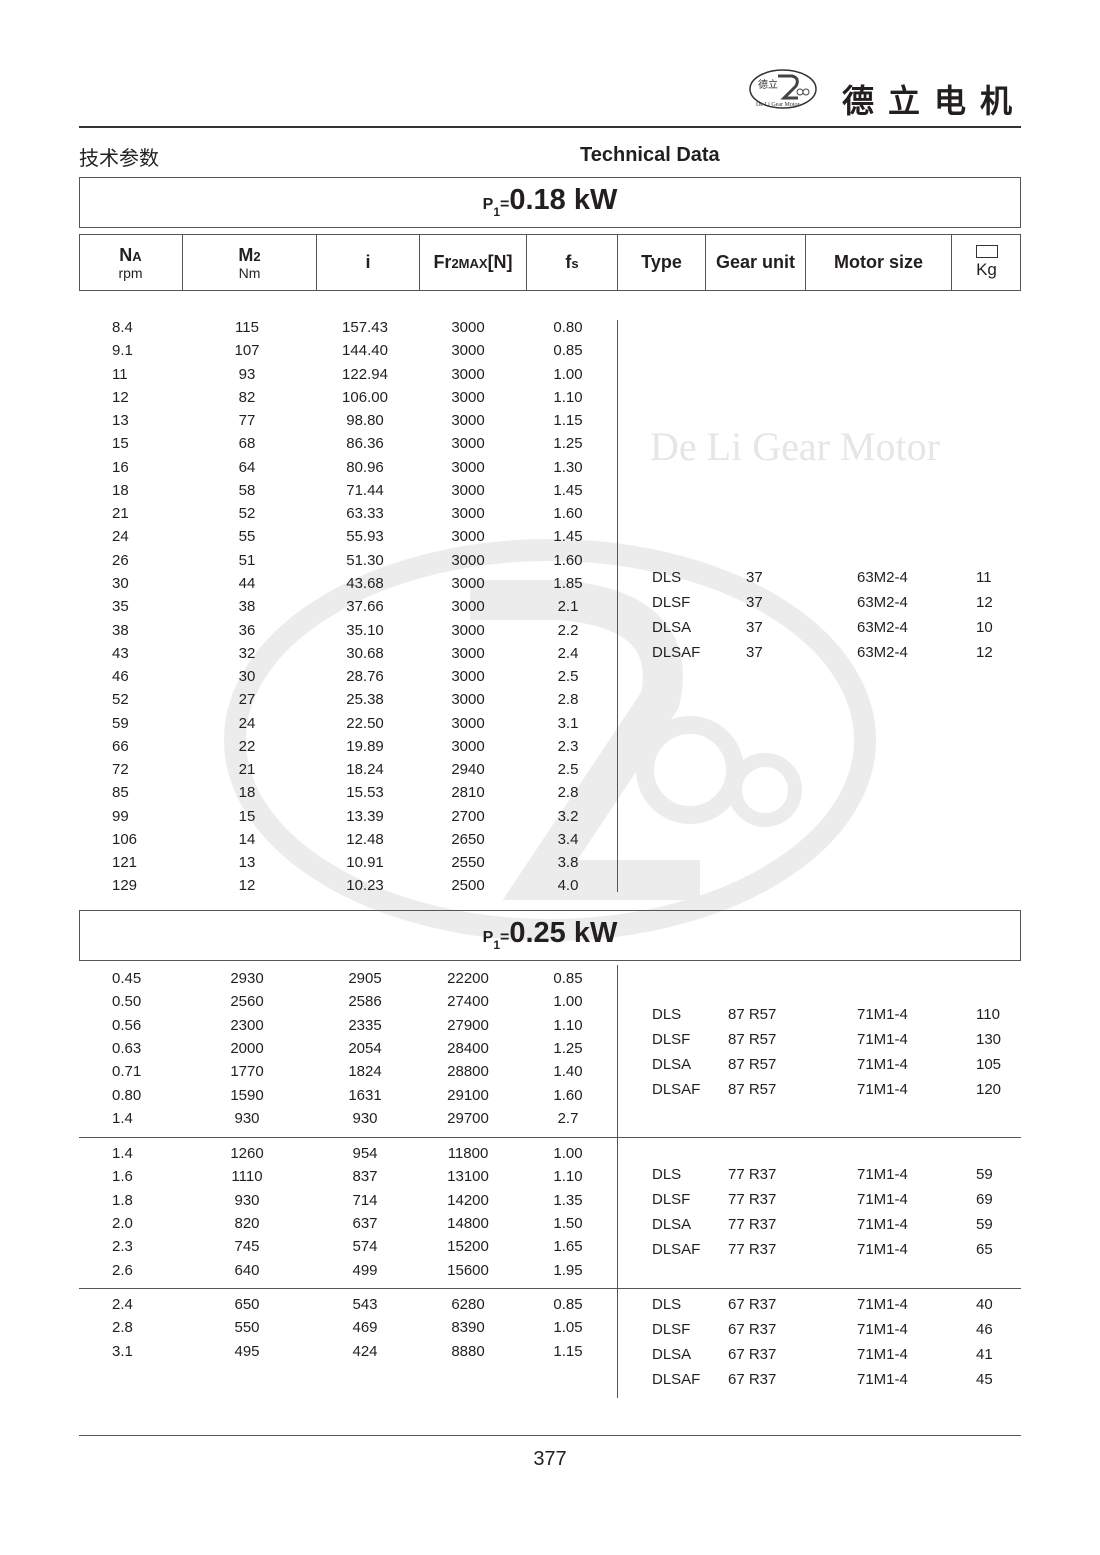 This screenshot has height=1555, width=1100. Describe the element at coordinates (568, 467) in the screenshot. I see `service-factor-cell: 1.30` at that location.